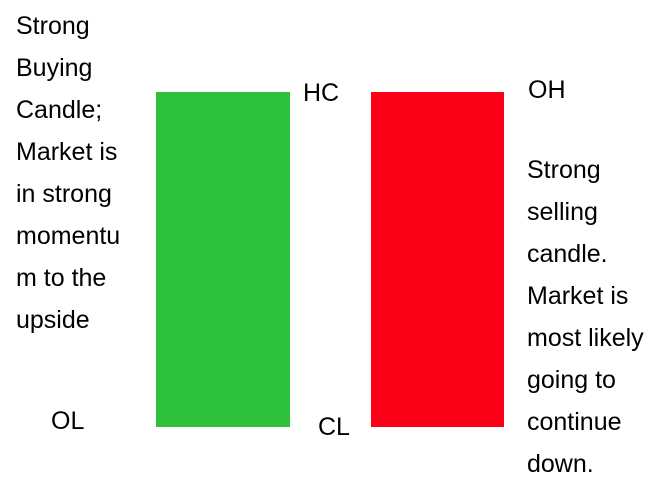 This screenshot has height=496, width=666. What do you see at coordinates (562, 212) in the screenshot?
I see `description-line: selling` at bounding box center [562, 212].